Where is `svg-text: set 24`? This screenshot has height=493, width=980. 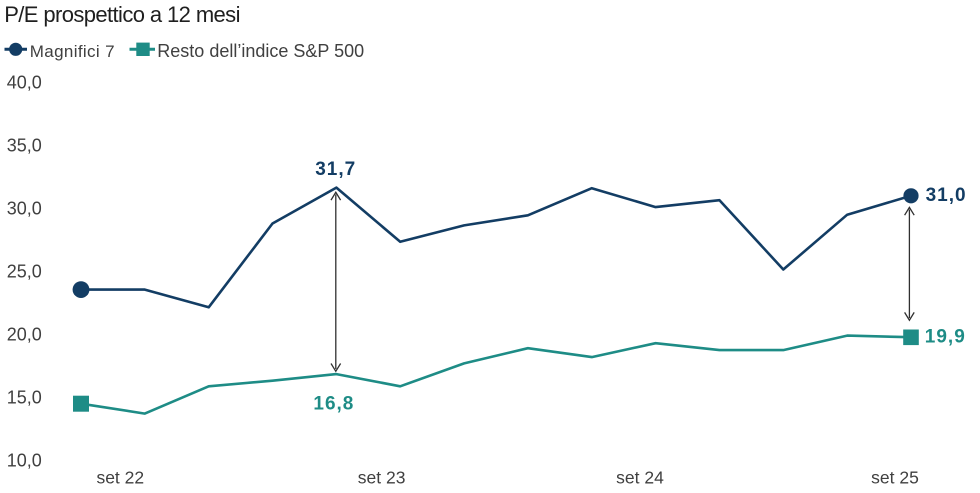
svg-text: set 24 is located at coordinates (640, 478).